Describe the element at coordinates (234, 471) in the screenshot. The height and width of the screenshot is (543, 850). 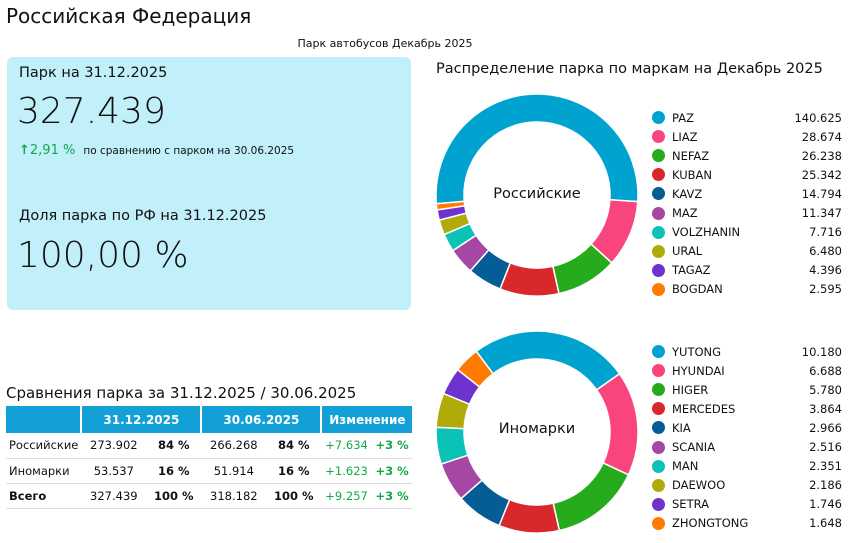
I see `value-2: 51.914` at that location.